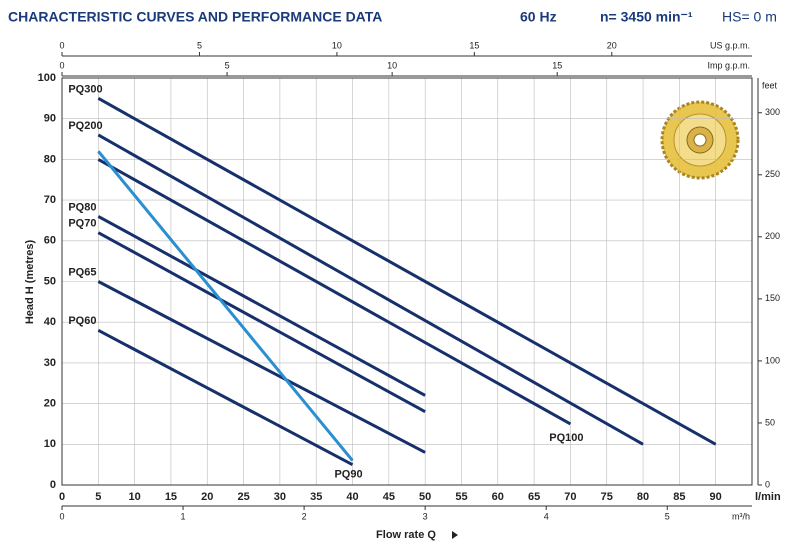 Image resolution: width=800 pixels, height=552 pixels. Describe the element at coordinates (50, 241) in the screenshot. I see `y-tick-label: 60` at that location.